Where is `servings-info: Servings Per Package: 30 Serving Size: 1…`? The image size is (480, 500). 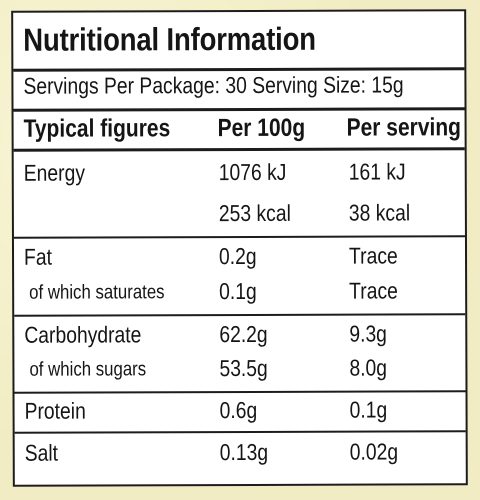
servings-info: Servings Per Package: 30 Serving Size: 1… is located at coordinates (213, 85).